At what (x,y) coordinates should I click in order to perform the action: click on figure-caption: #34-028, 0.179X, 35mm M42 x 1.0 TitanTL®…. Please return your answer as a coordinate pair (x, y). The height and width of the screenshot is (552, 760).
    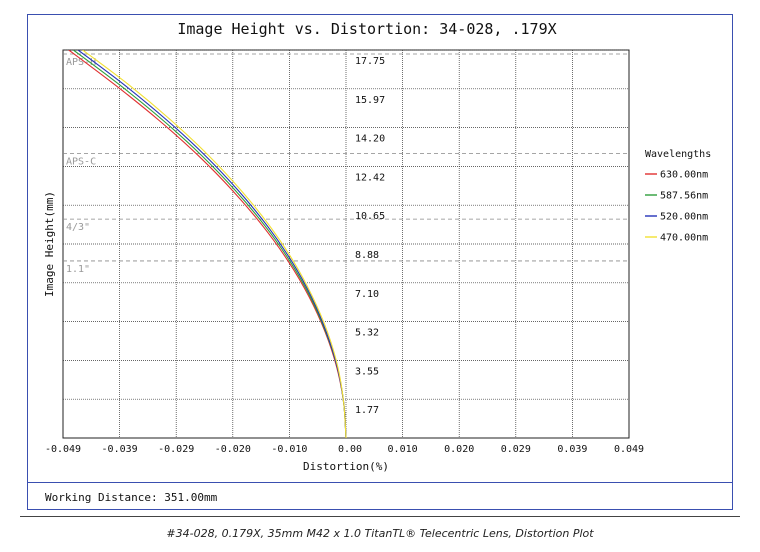
    Looking at the image, I should click on (380, 533).